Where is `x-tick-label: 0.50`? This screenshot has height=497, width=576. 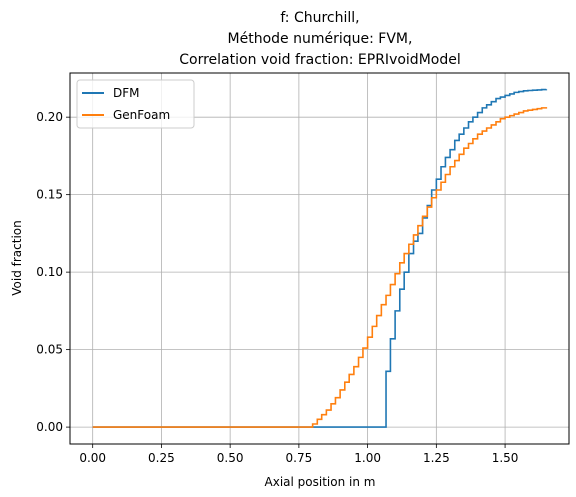
x-tick-label: 0.50 is located at coordinates (230, 458).